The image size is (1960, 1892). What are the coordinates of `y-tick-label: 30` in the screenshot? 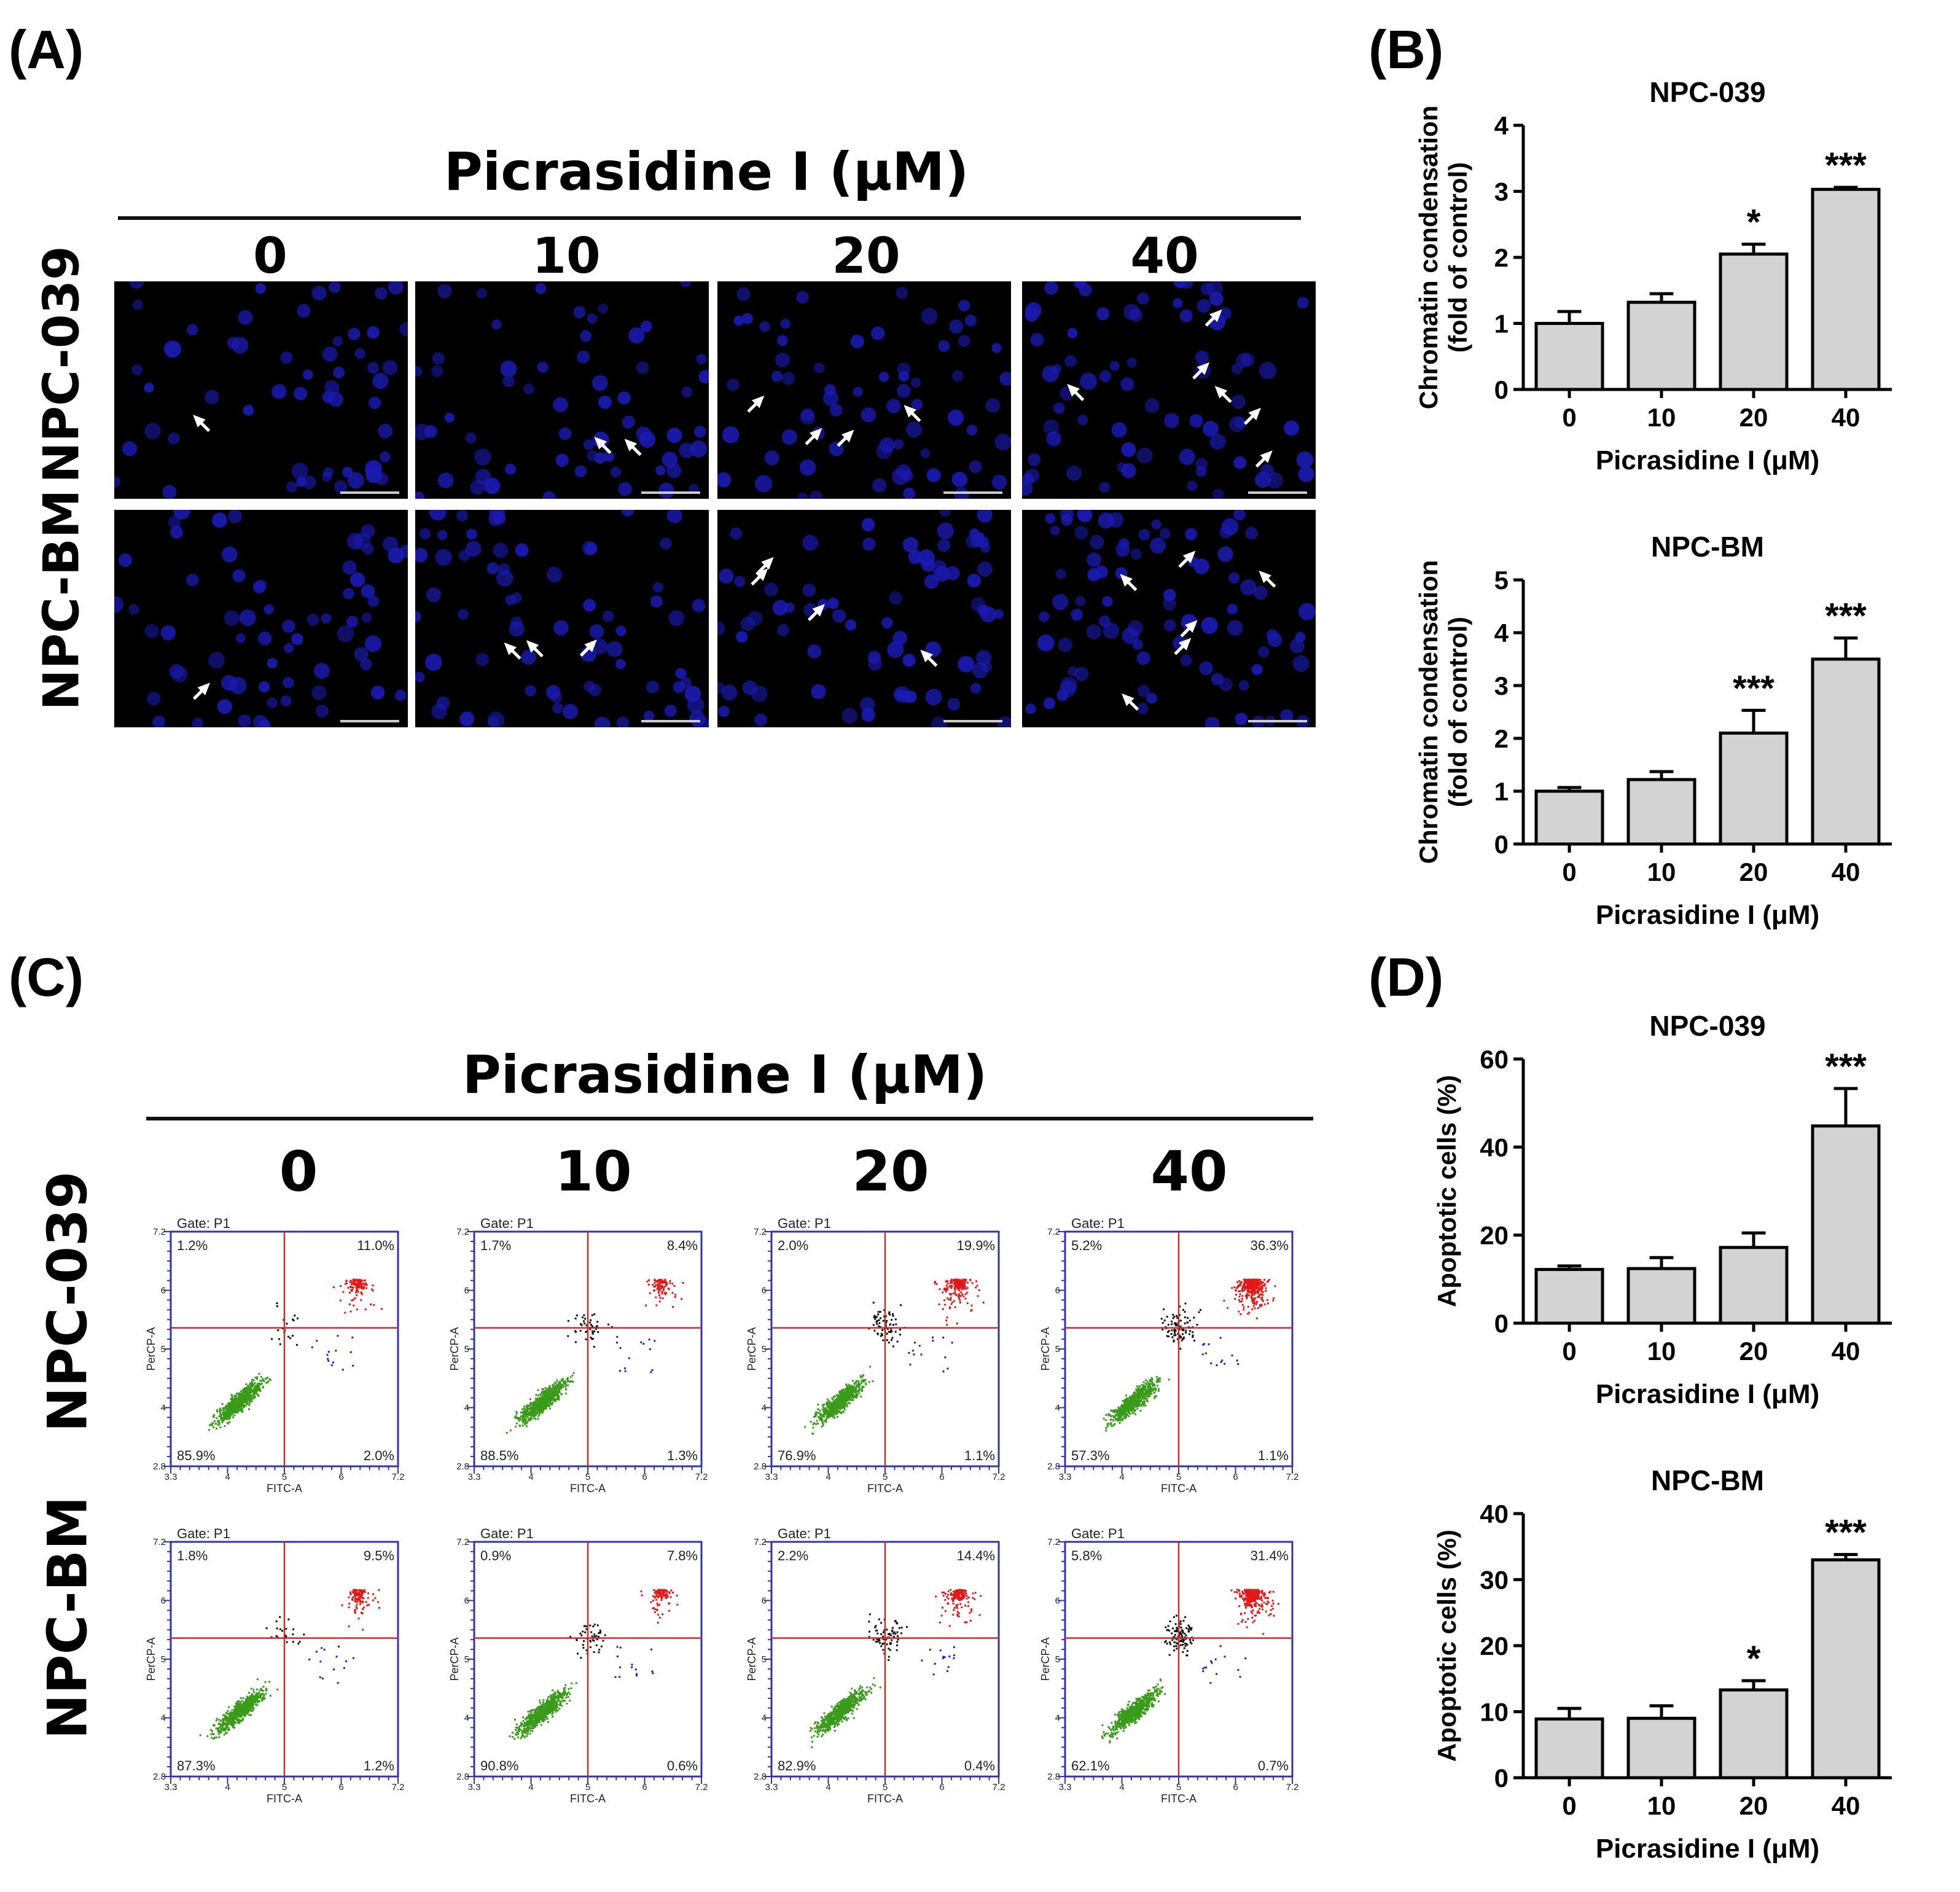 It's located at (1494, 1580).